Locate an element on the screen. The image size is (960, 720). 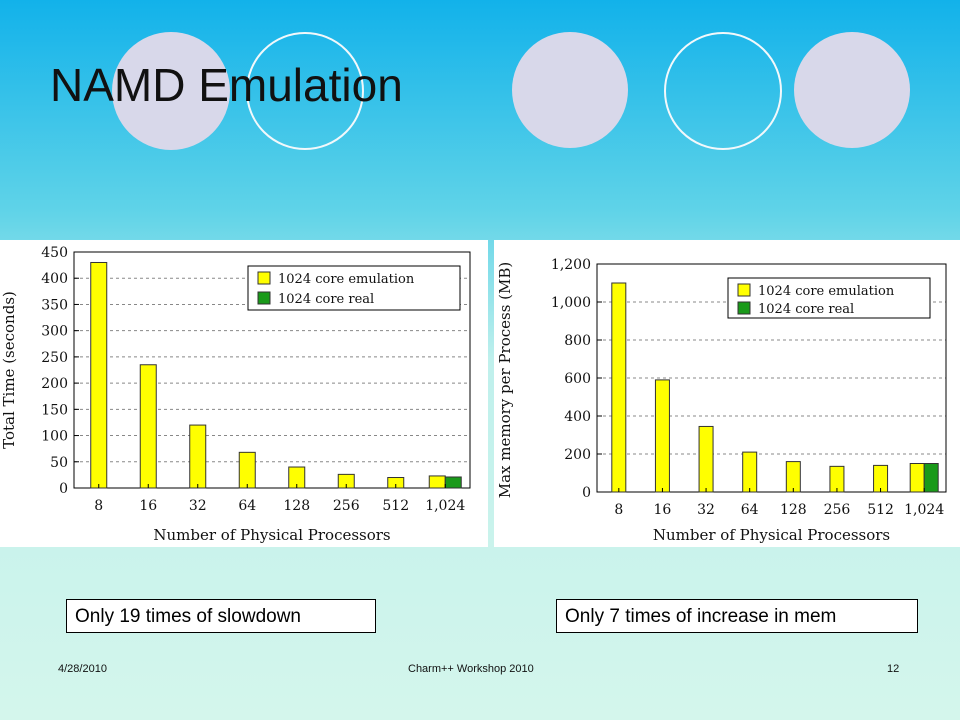
y-tick-label: 600 is located at coordinates (577, 379).